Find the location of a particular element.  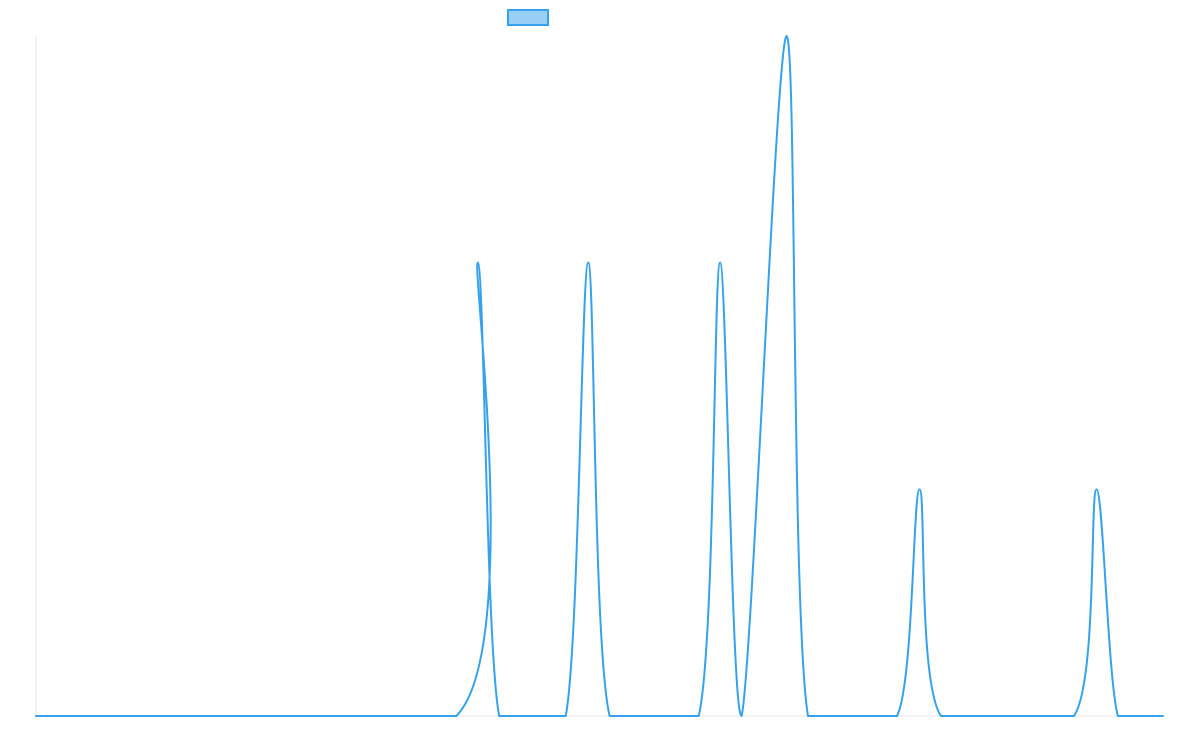

legend is located at coordinates (528, 17).